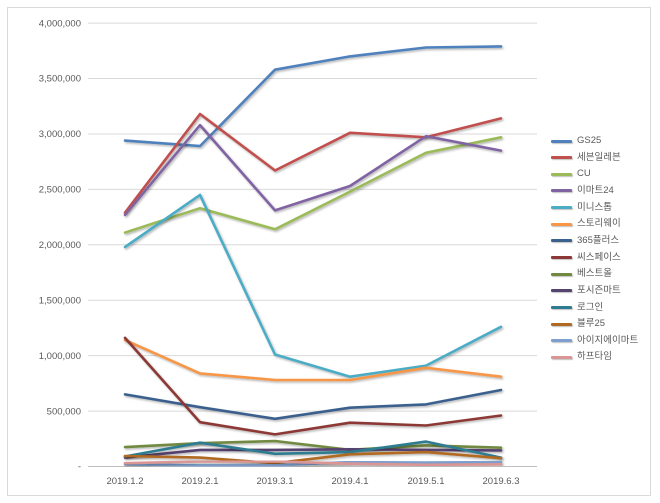  I want to click on legend-label: 아이지에이마트, so click(608, 340).